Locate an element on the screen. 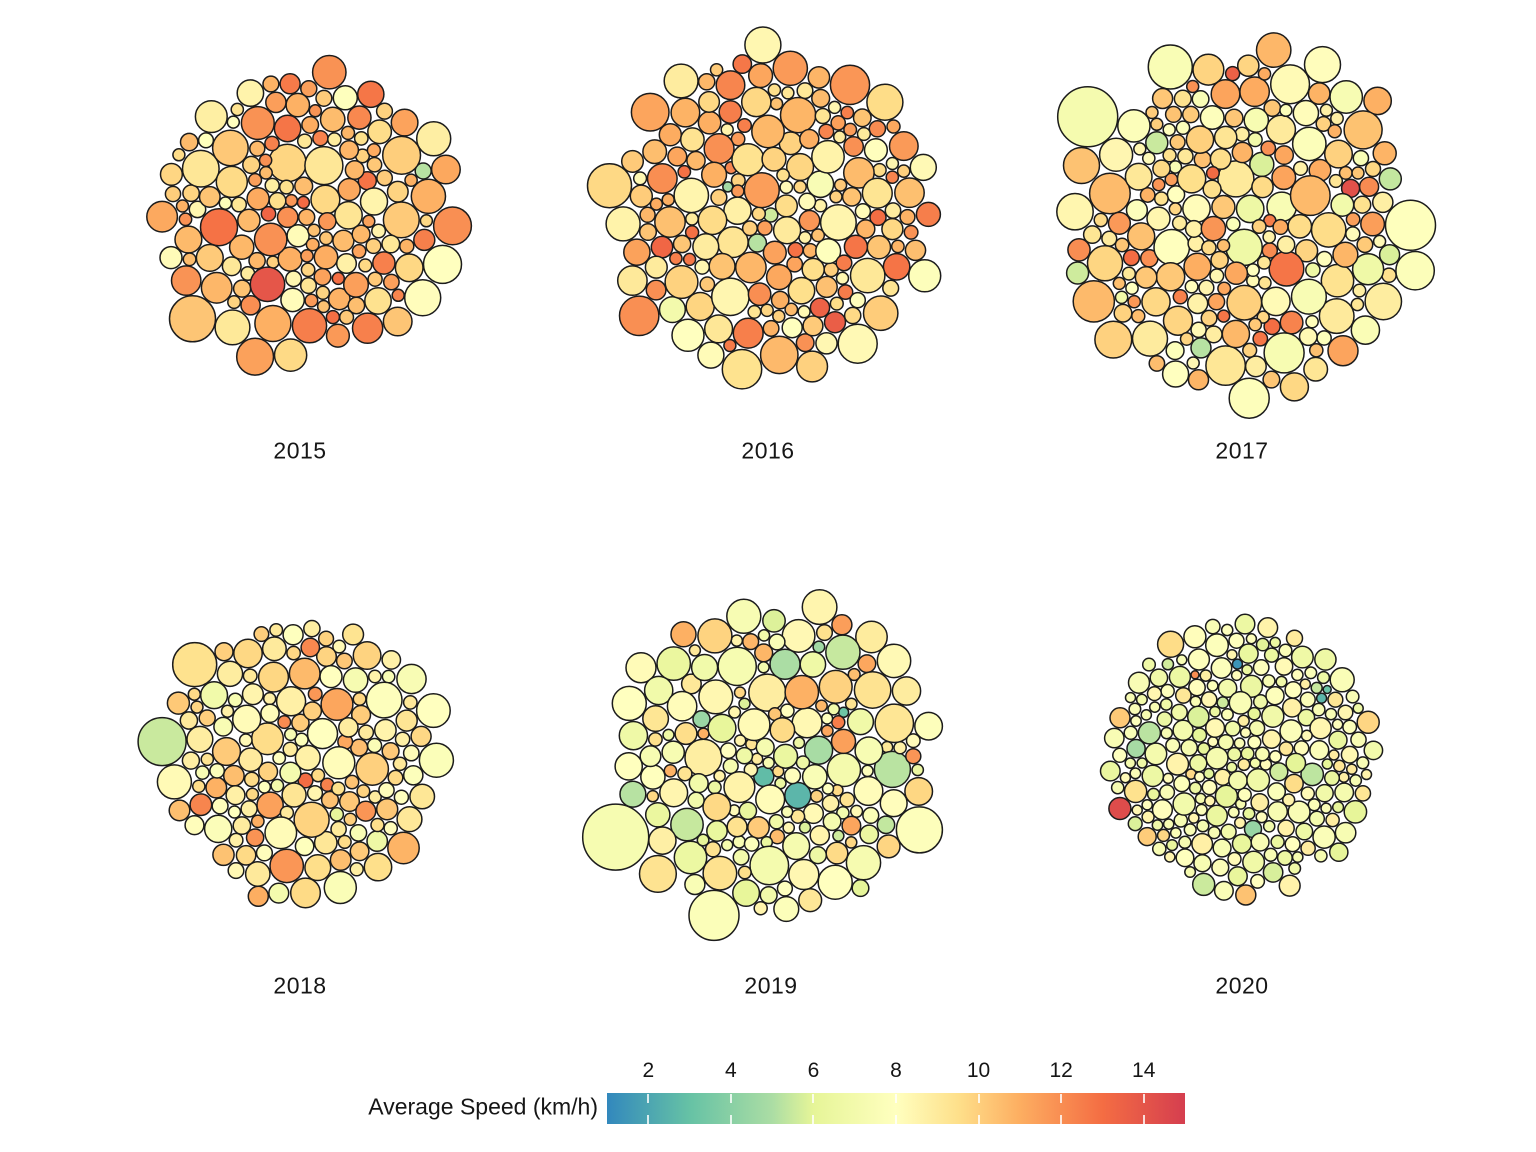 The height and width of the screenshot is (1152, 1536). legend-tick-mark is located at coordinates (730, 1119).